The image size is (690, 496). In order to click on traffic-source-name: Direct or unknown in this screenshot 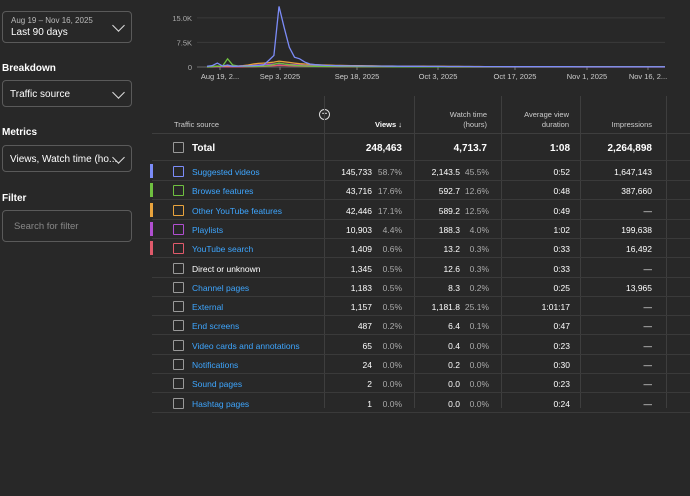, I will do `click(226, 268)`.